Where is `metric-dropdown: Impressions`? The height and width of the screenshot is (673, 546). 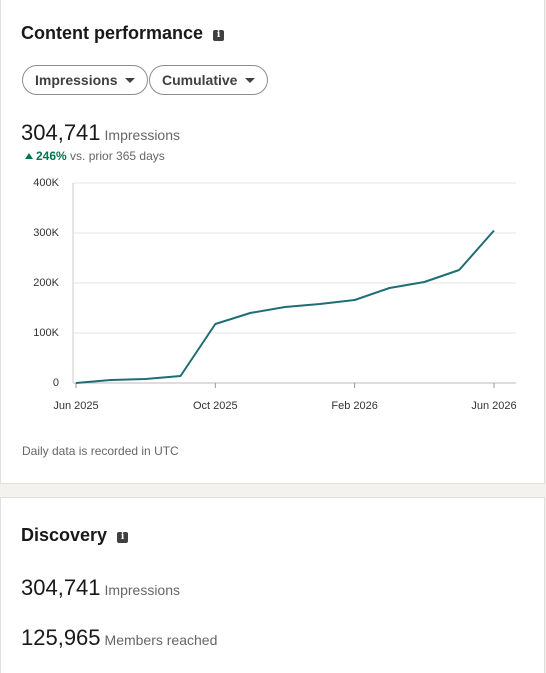 metric-dropdown: Impressions is located at coordinates (85, 80).